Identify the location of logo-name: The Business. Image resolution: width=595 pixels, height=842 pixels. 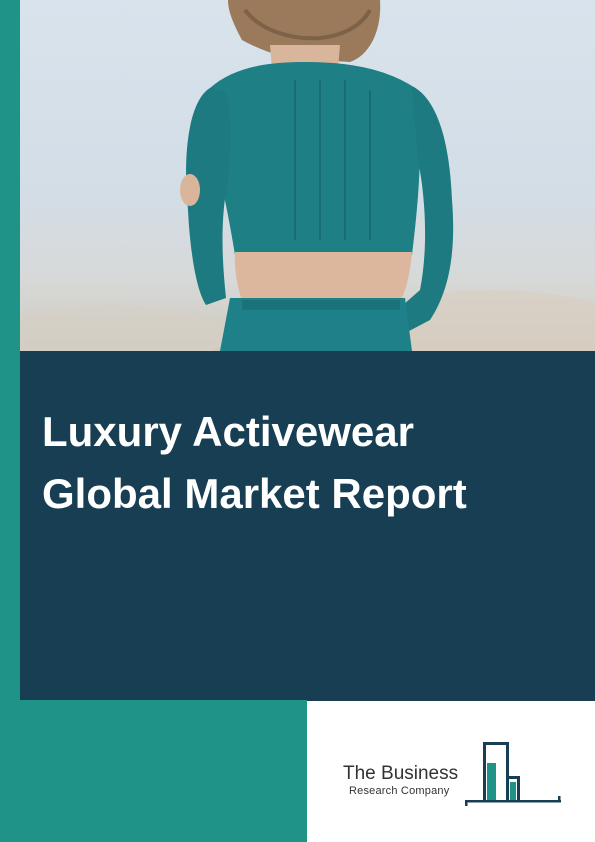
(401, 773).